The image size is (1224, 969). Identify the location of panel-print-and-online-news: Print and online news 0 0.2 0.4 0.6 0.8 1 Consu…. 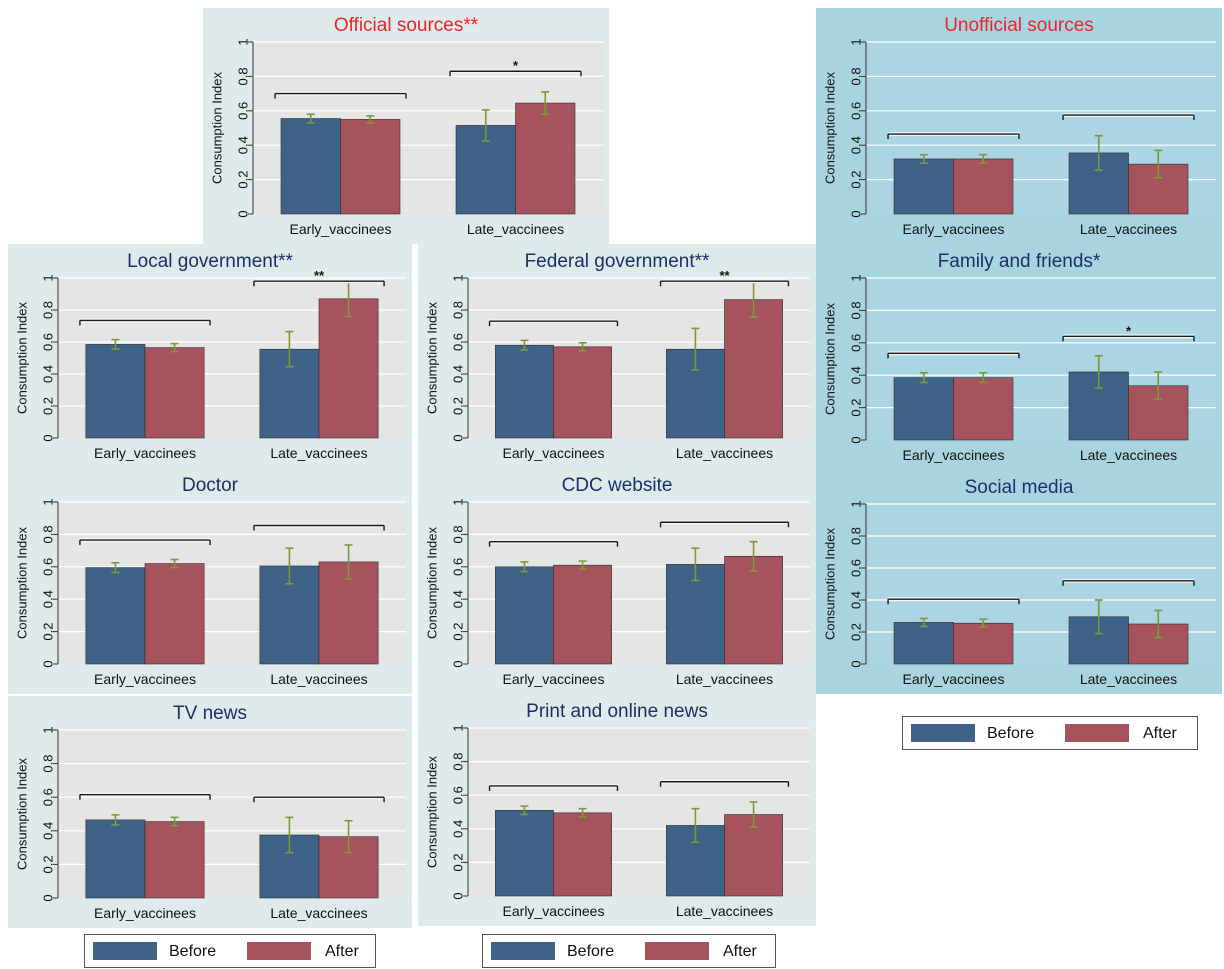
(617, 810).